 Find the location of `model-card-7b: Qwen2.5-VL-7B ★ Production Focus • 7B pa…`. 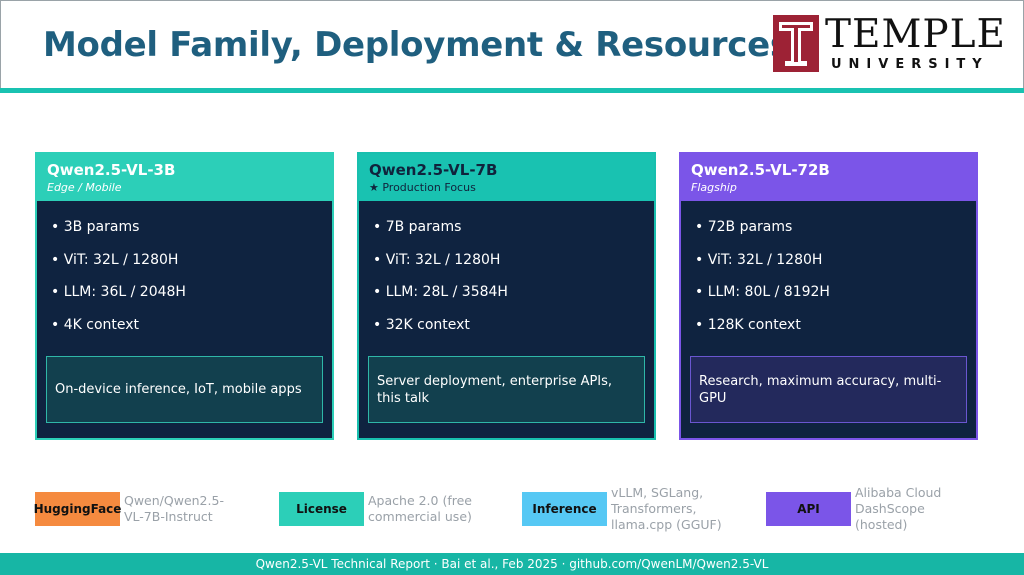

model-card-7b: Qwen2.5-VL-7B ★ Production Focus • 7B pa… is located at coordinates (506, 296).